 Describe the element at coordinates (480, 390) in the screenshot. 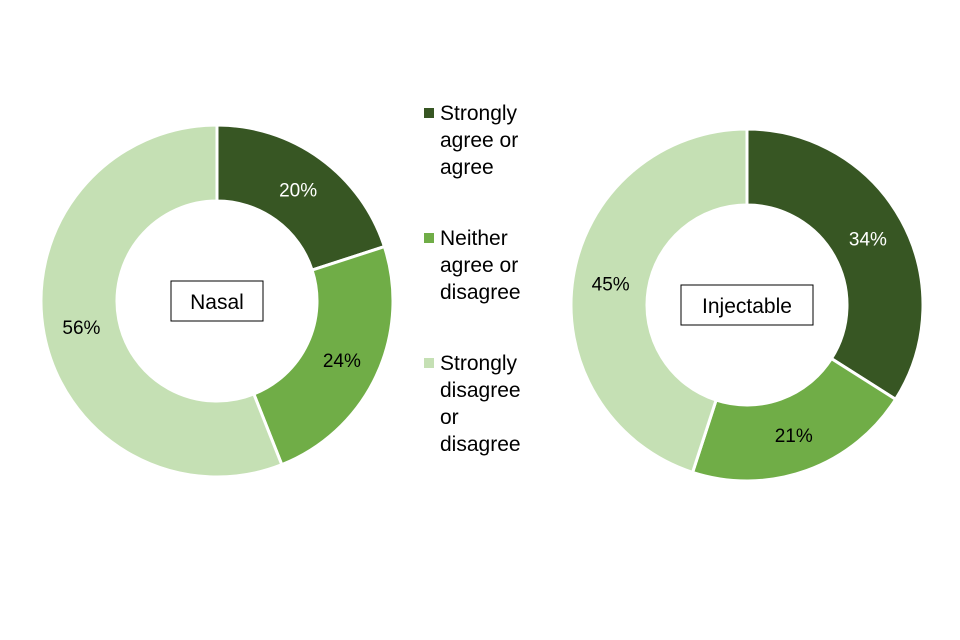

I see `legend-label-disagree-line2: disagree` at that location.